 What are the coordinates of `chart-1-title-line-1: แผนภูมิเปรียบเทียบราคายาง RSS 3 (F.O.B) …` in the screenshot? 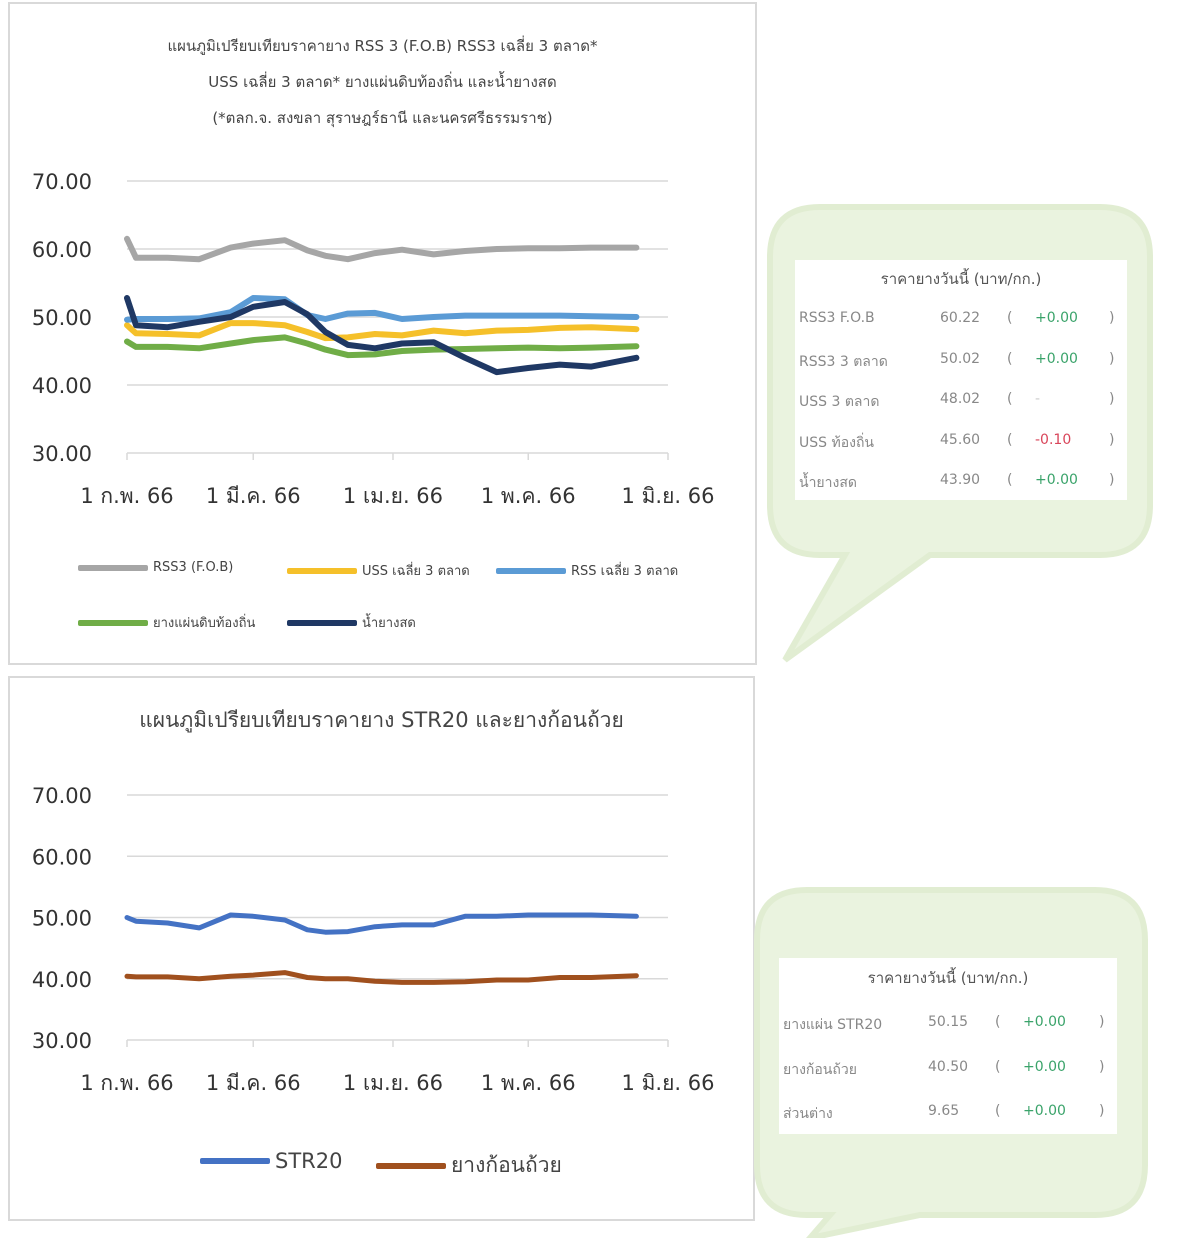 It's located at (382, 46).